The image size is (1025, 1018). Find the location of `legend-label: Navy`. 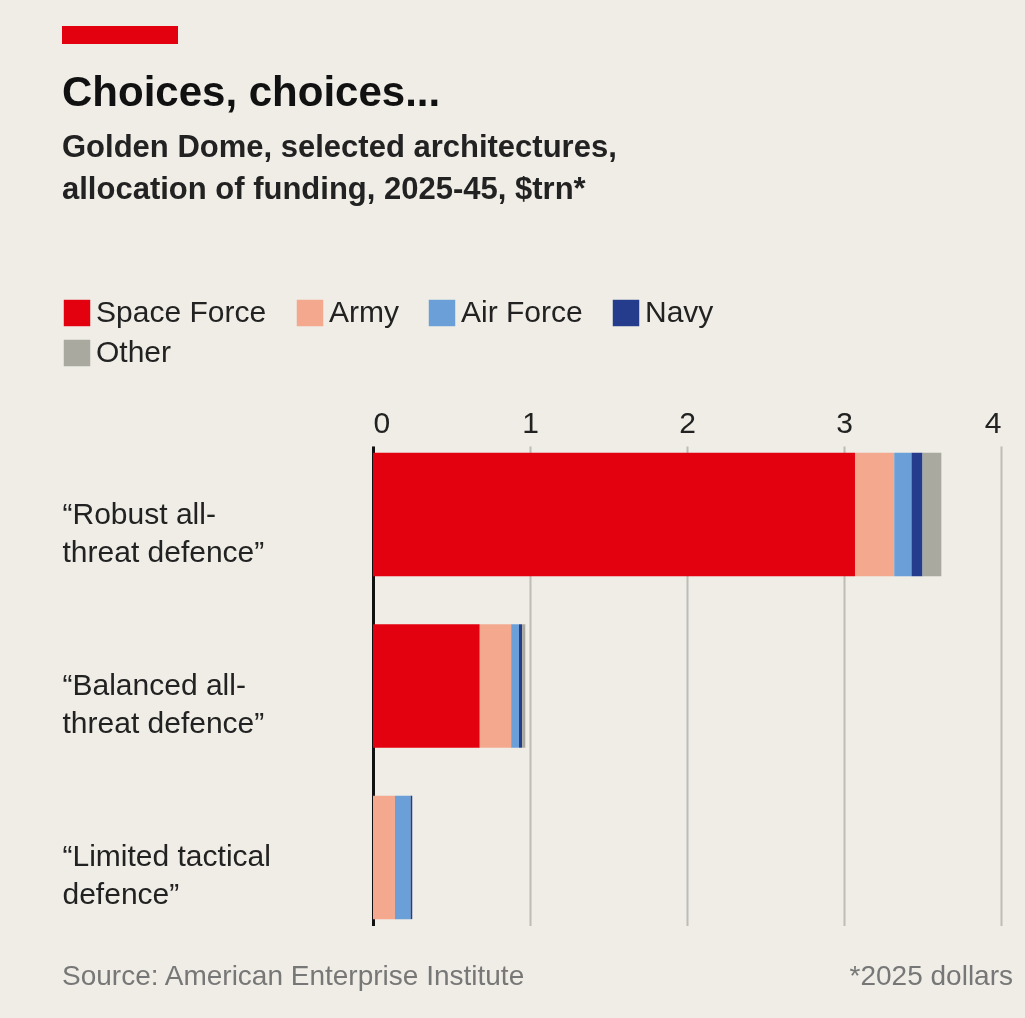

legend-label: Navy is located at coordinates (679, 311).